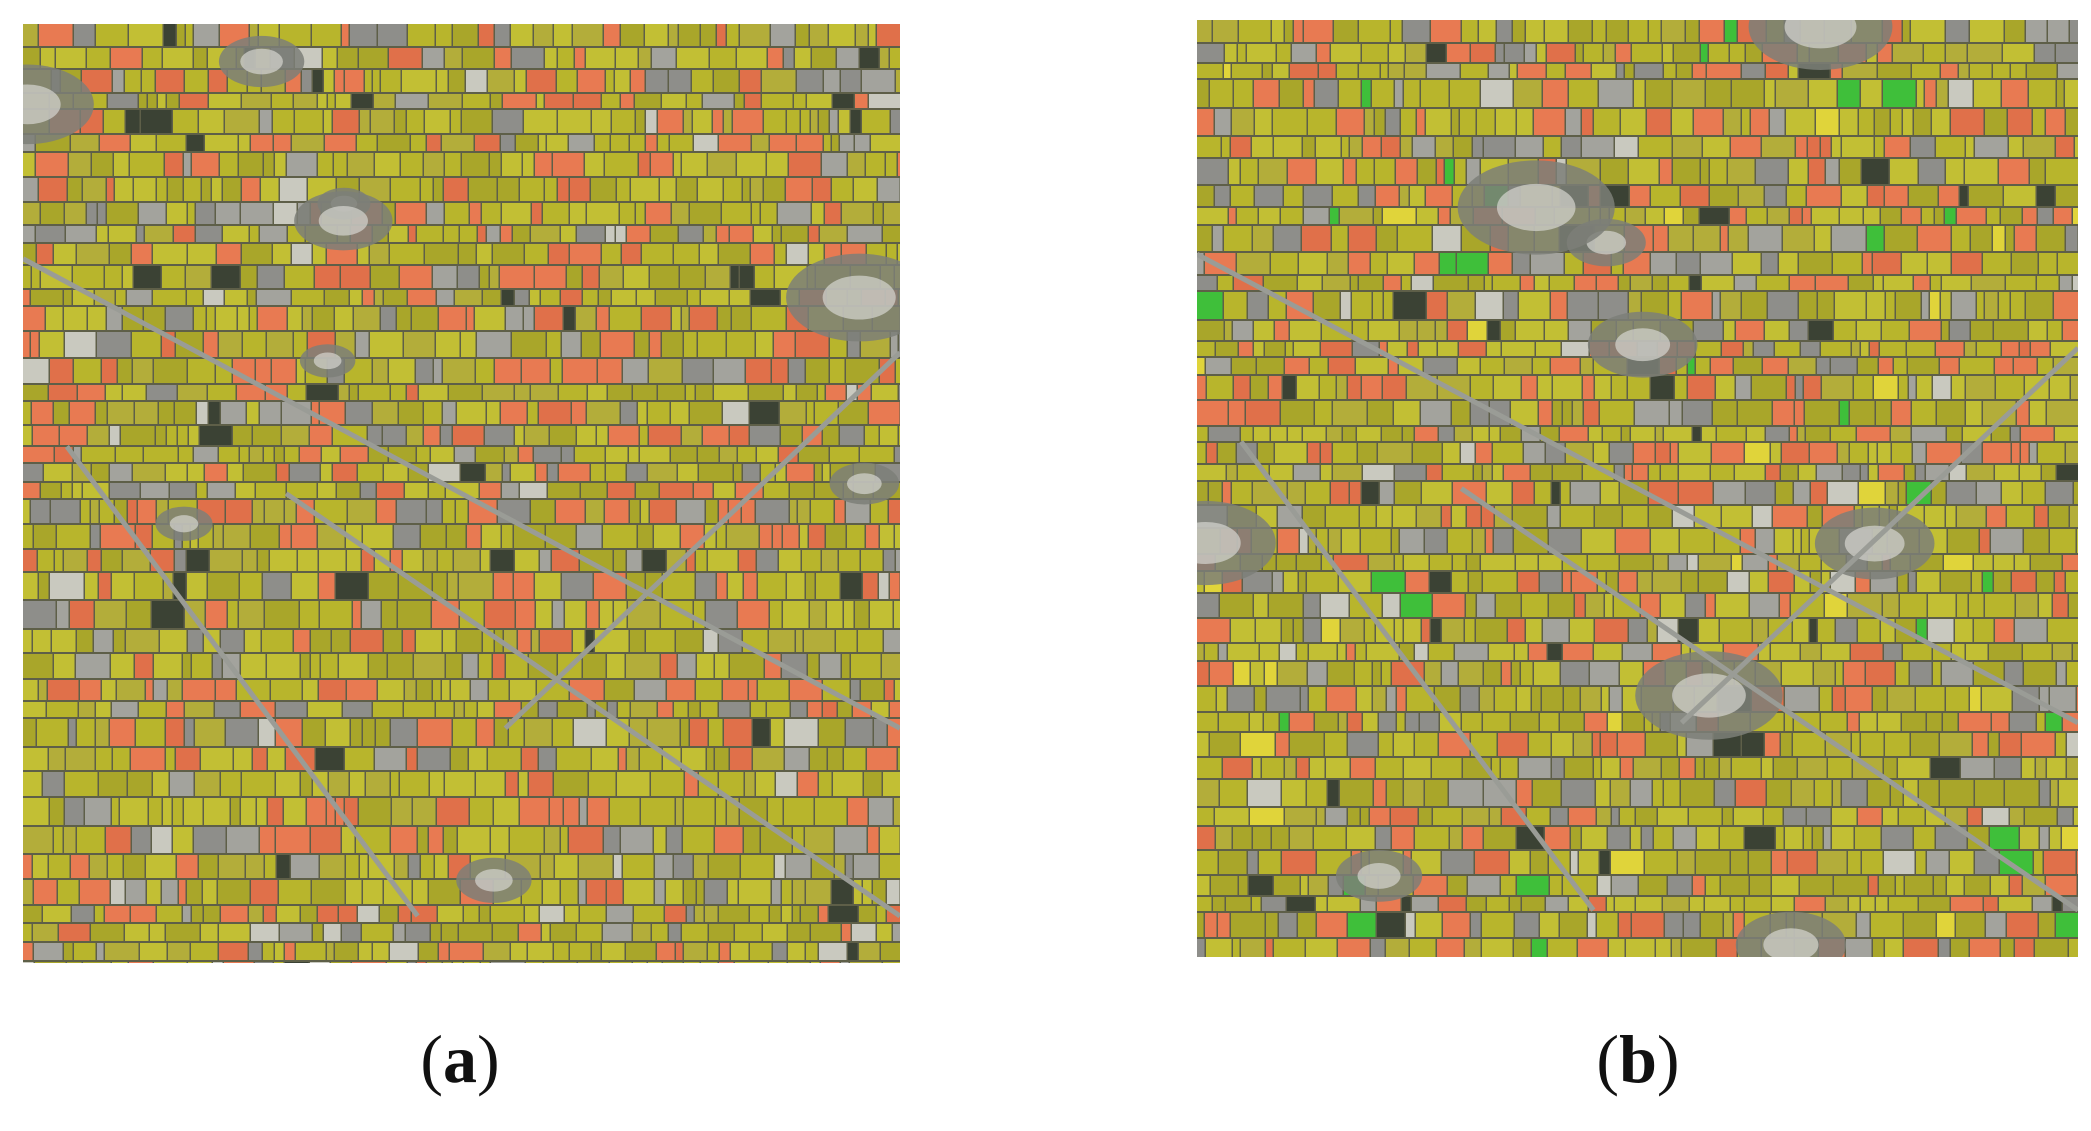  Describe the element at coordinates (1643, 345) in the screenshot. I see `settlement-core` at that location.